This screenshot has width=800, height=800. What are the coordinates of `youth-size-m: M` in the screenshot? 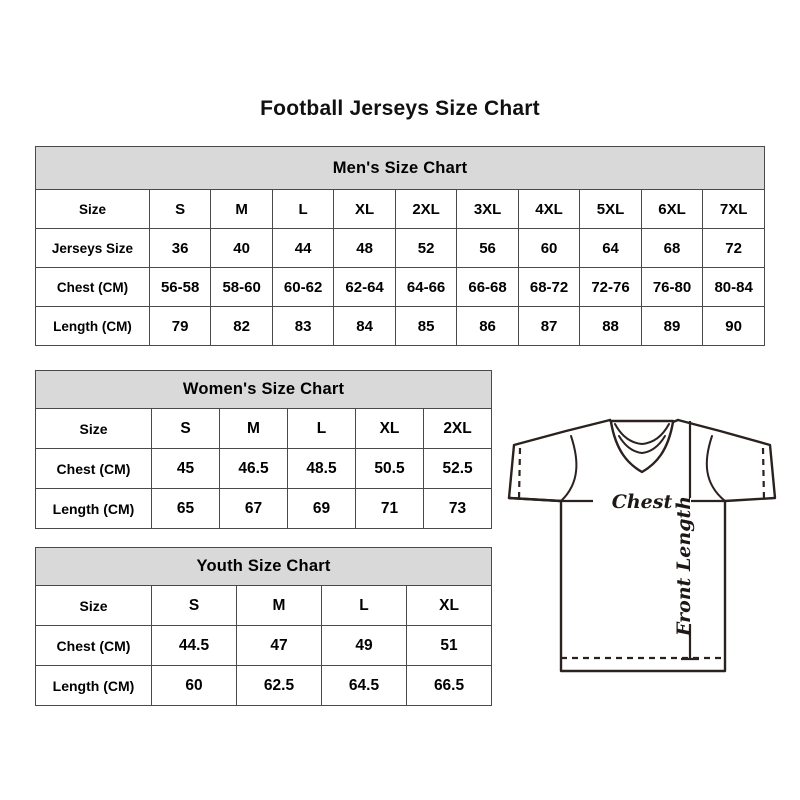 It's located at (279, 605).